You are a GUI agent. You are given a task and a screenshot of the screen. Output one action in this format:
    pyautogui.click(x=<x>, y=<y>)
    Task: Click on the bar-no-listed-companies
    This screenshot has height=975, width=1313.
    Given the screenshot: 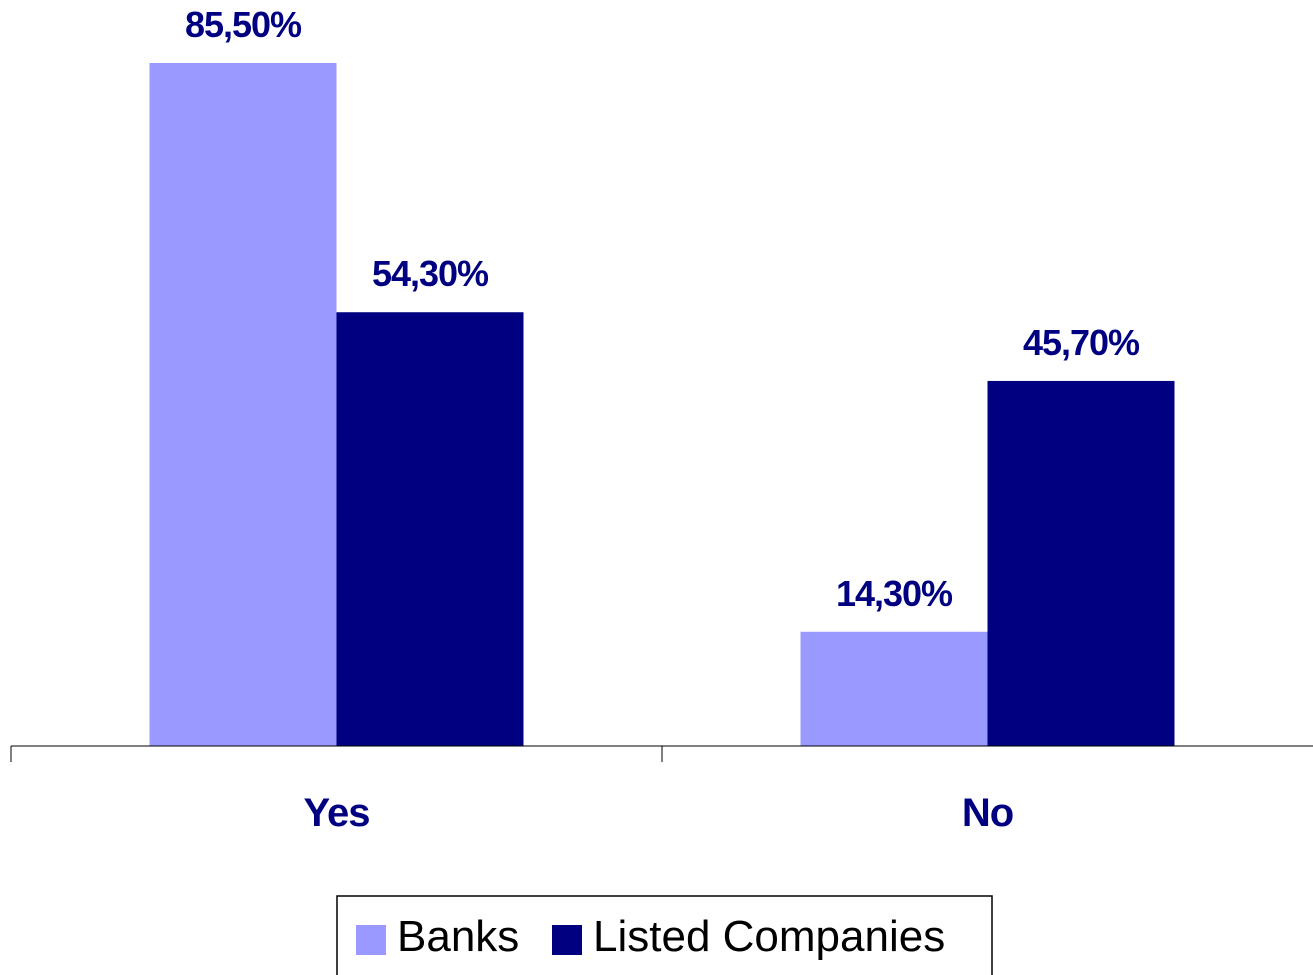 What is the action you would take?
    pyautogui.click(x=1081, y=563)
    